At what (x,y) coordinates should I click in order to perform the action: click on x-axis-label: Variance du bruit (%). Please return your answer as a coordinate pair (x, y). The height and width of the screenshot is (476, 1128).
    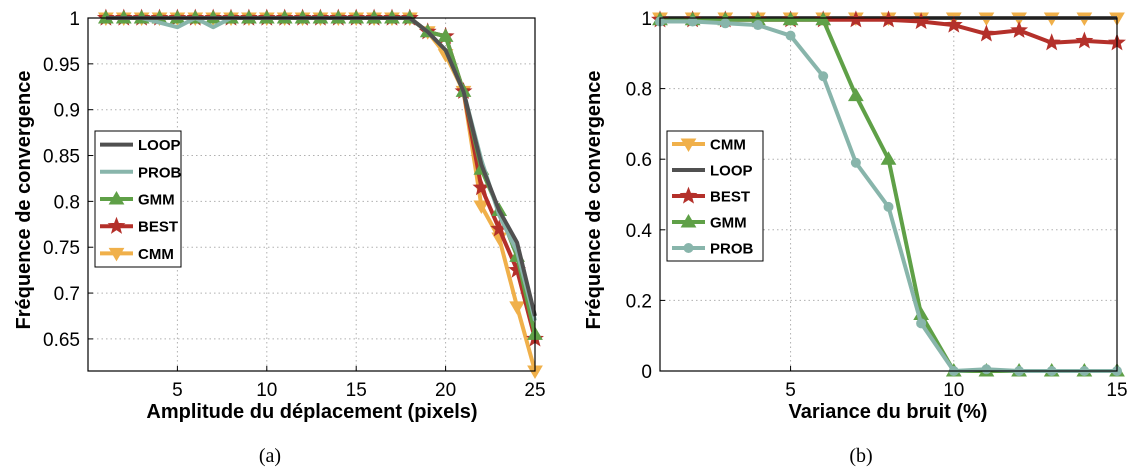
    Looking at the image, I should click on (888, 412).